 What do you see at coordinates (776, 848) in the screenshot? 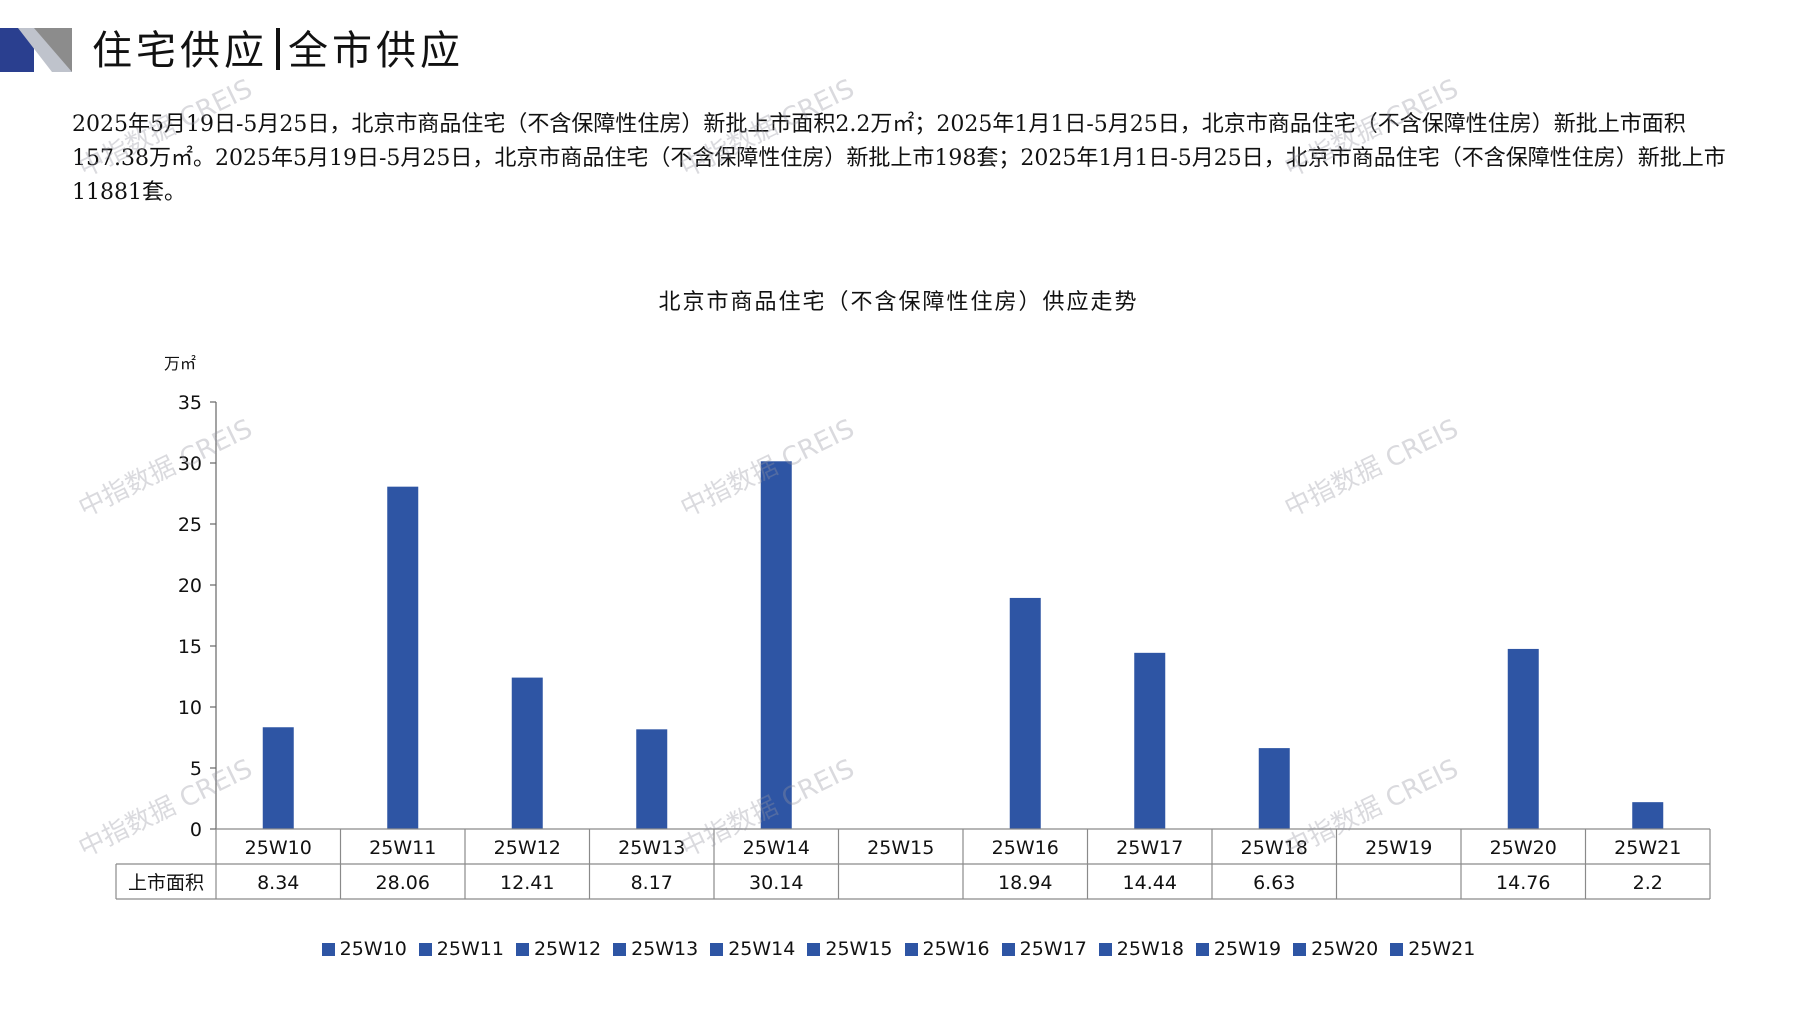
I see `x-tick-label: 25W14` at bounding box center [776, 848].